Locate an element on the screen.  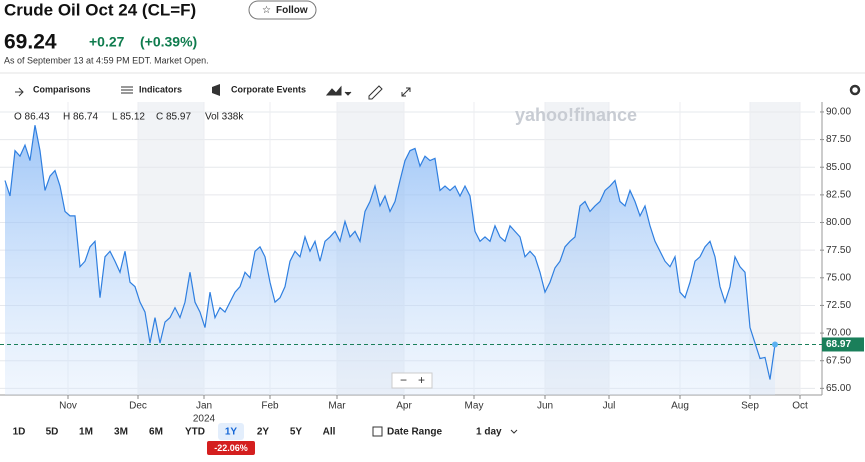
x-tick-label: Jul is located at coordinates (609, 406).